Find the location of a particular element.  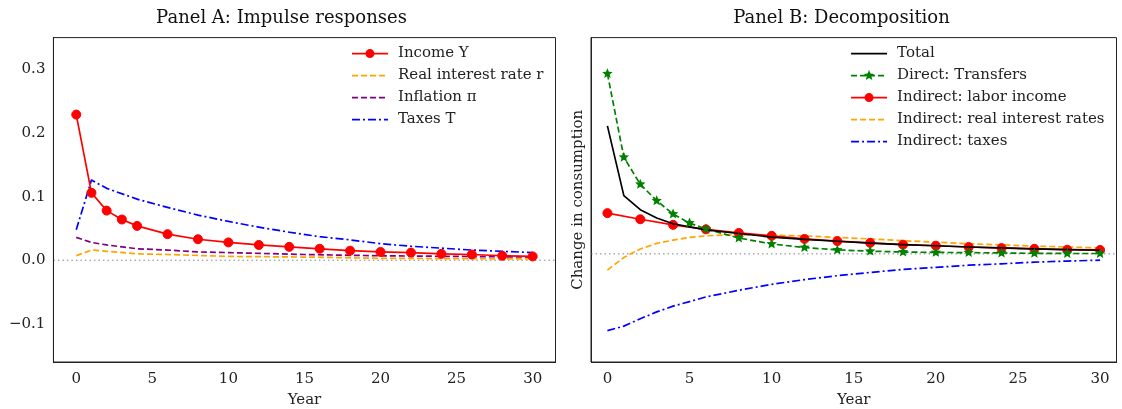

legend-label: Direct: Transfers is located at coordinates (962, 74).